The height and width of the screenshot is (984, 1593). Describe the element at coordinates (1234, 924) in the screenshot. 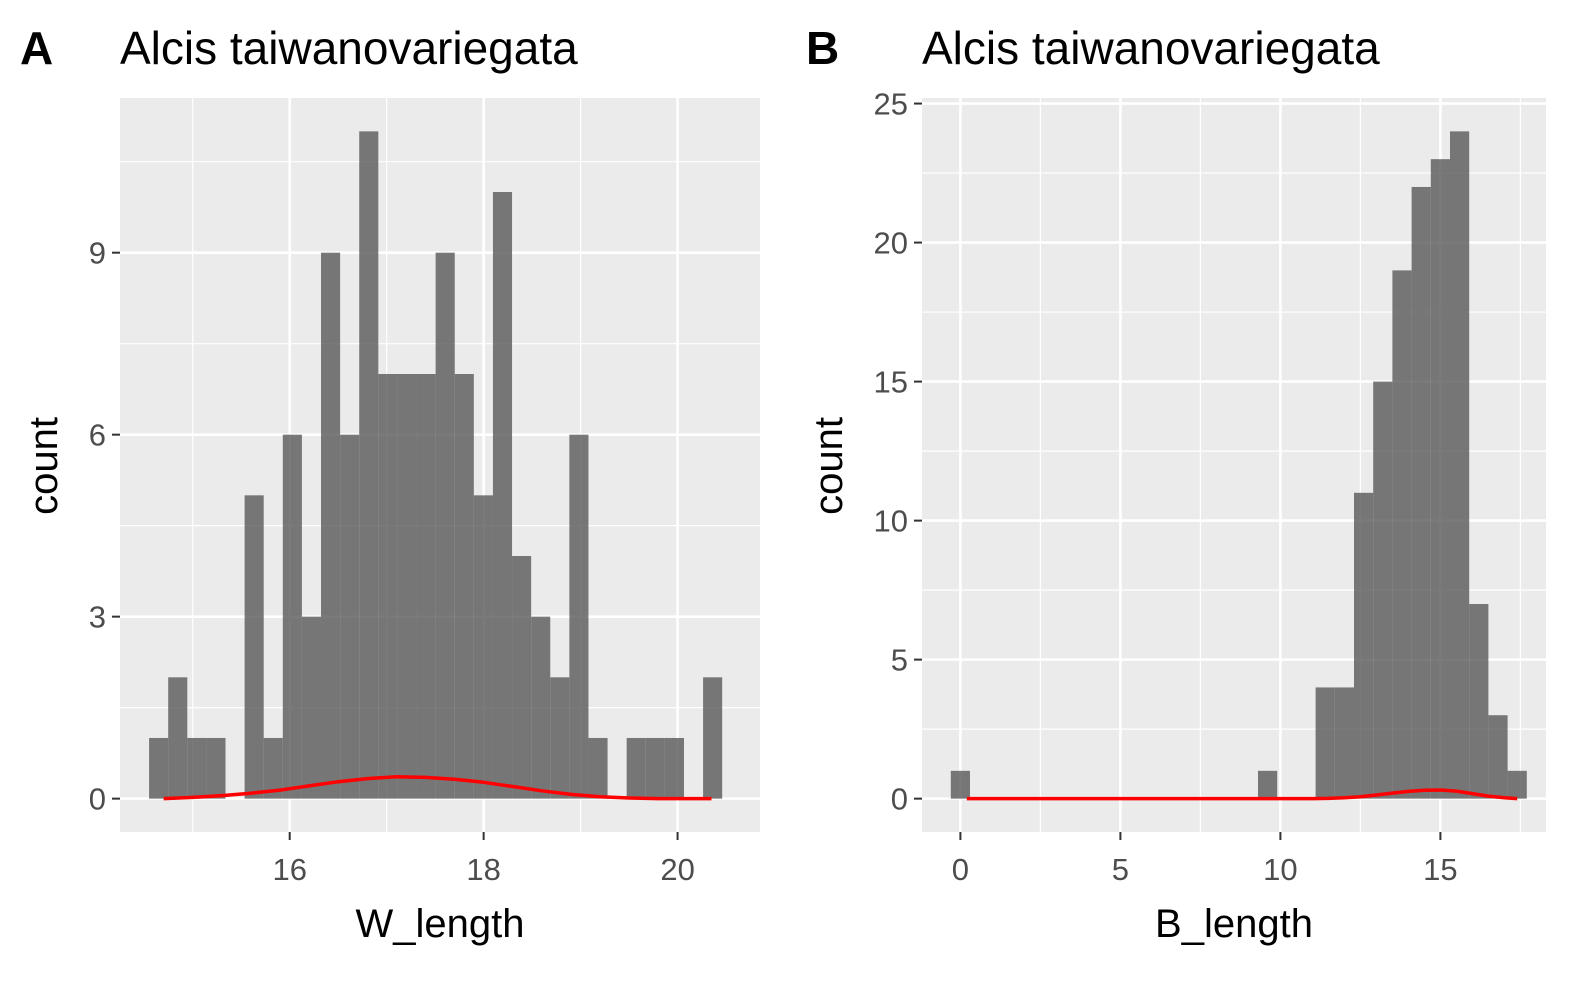

I see `panel-b-x-axis-title: B_length` at that location.